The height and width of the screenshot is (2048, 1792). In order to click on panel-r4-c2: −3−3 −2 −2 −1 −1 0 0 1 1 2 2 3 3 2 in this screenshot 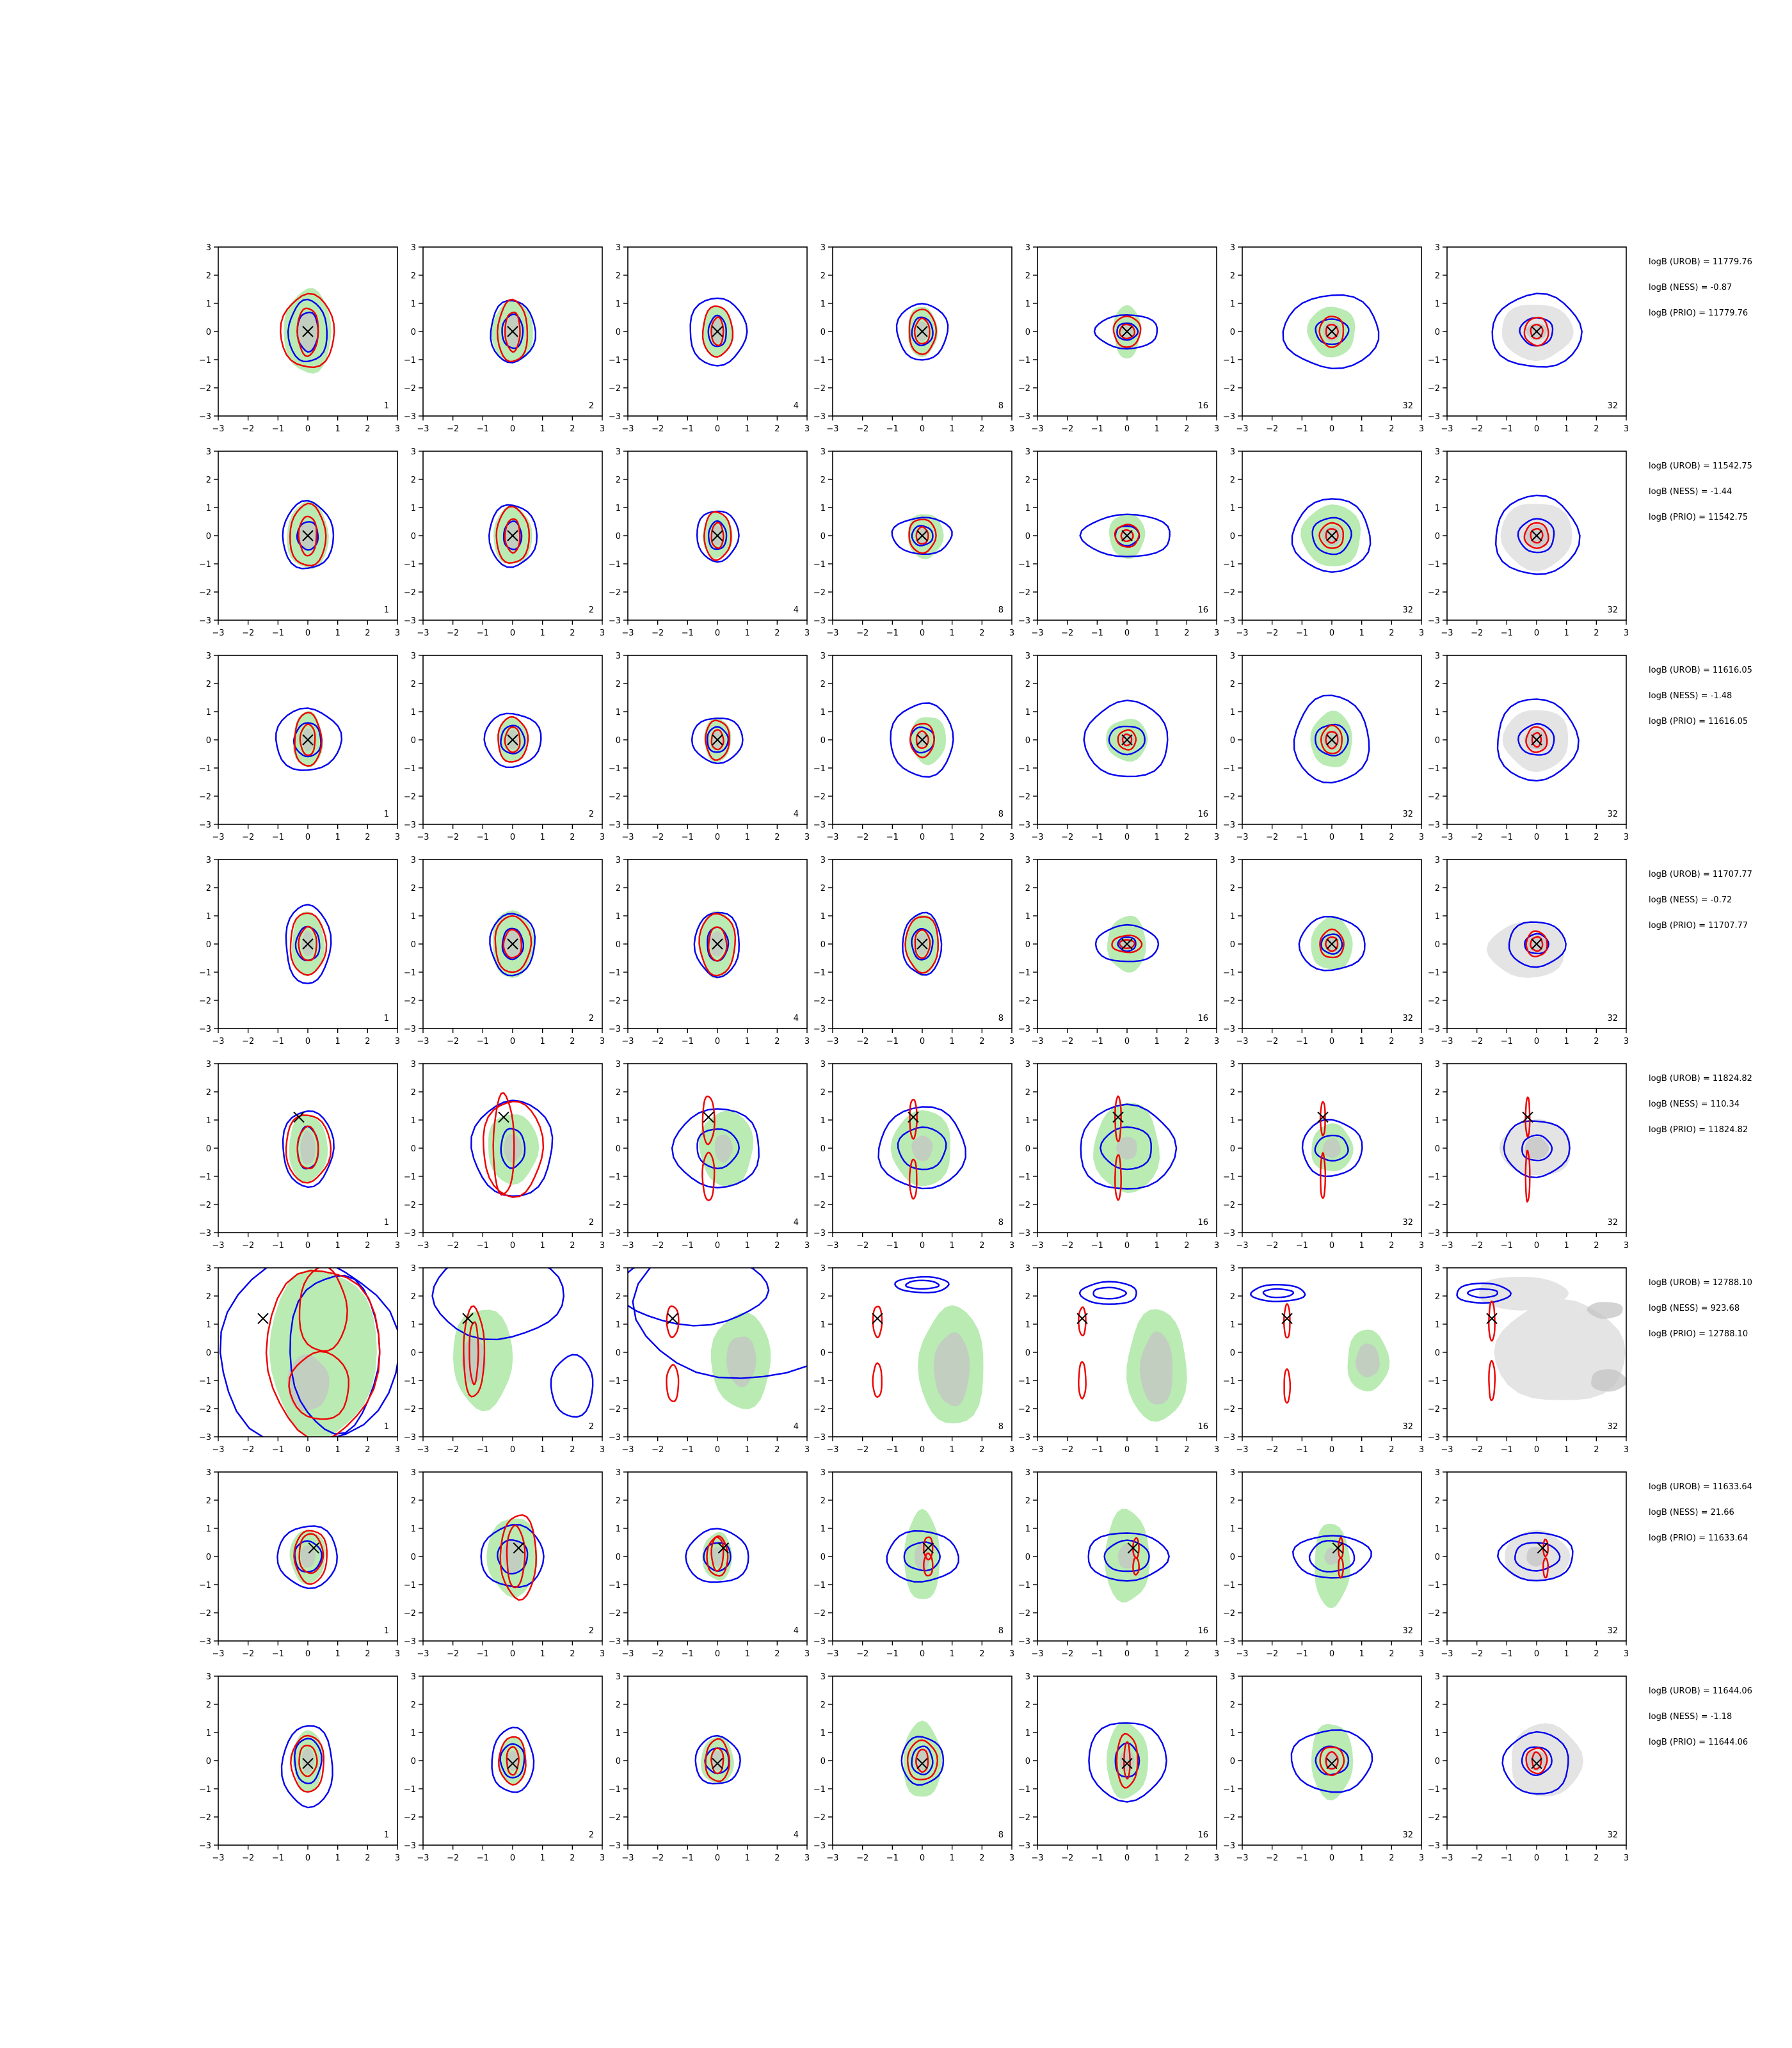, I will do `click(504, 951)`.